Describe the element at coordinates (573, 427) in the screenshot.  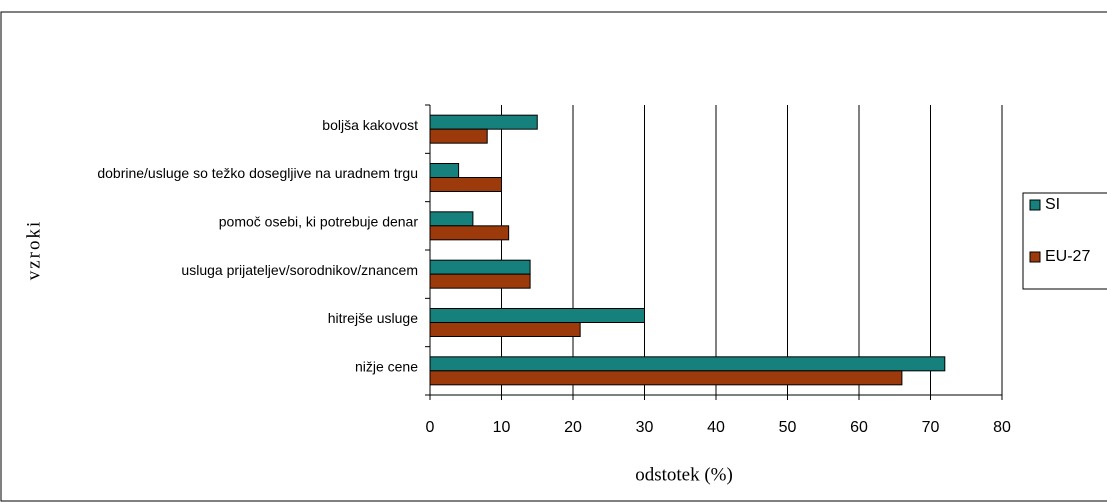
I see `x-tick-label: 20` at that location.